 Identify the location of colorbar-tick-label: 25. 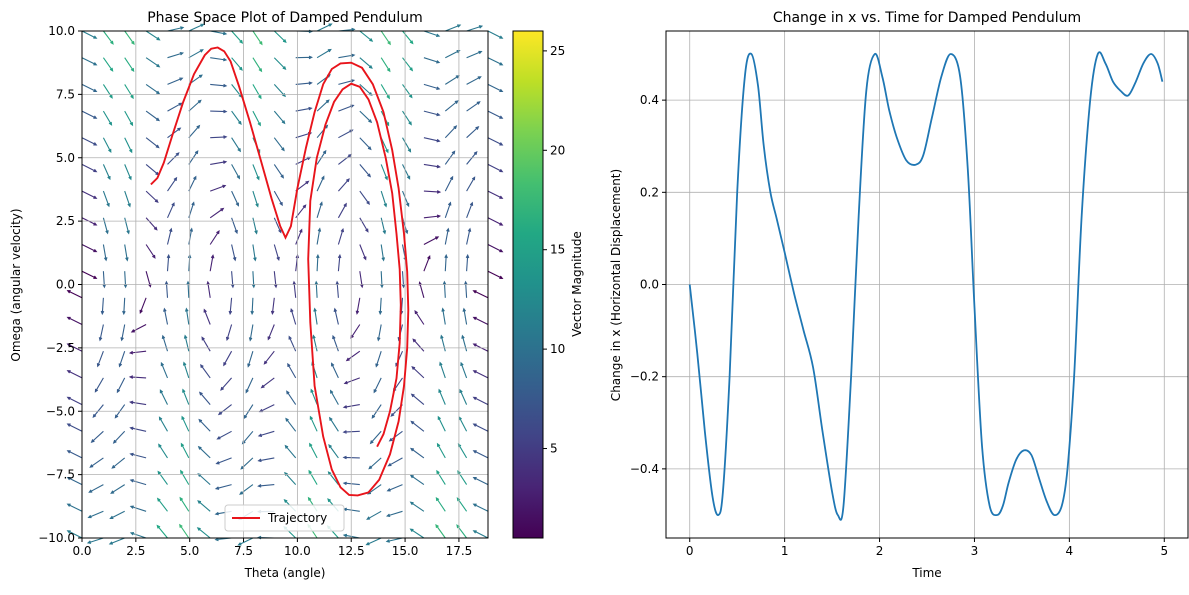
(557, 51).